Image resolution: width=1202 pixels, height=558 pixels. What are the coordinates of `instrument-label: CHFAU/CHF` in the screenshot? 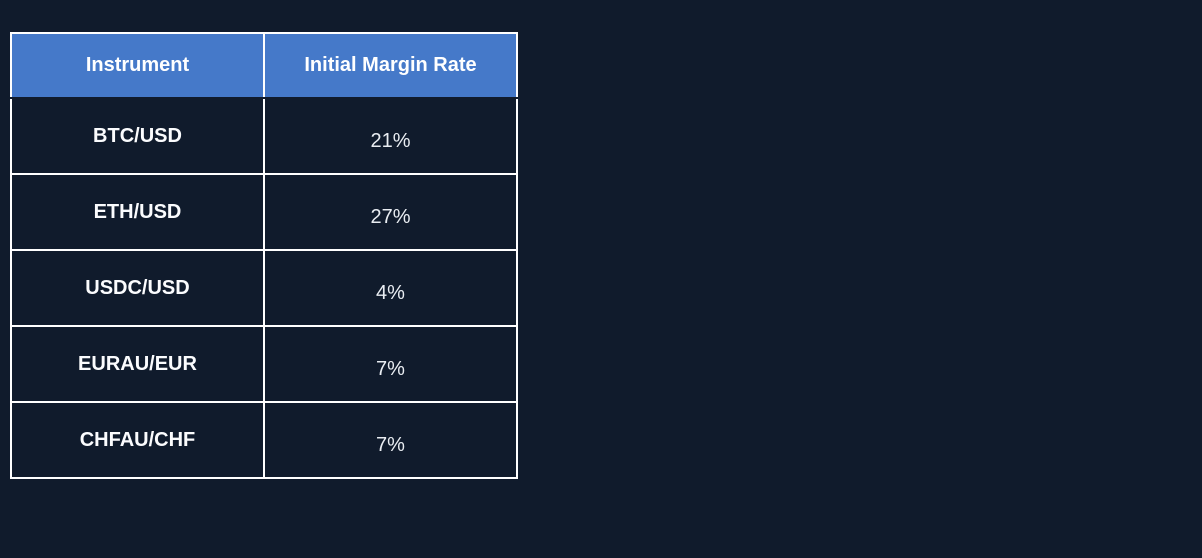 It's located at (137, 439).